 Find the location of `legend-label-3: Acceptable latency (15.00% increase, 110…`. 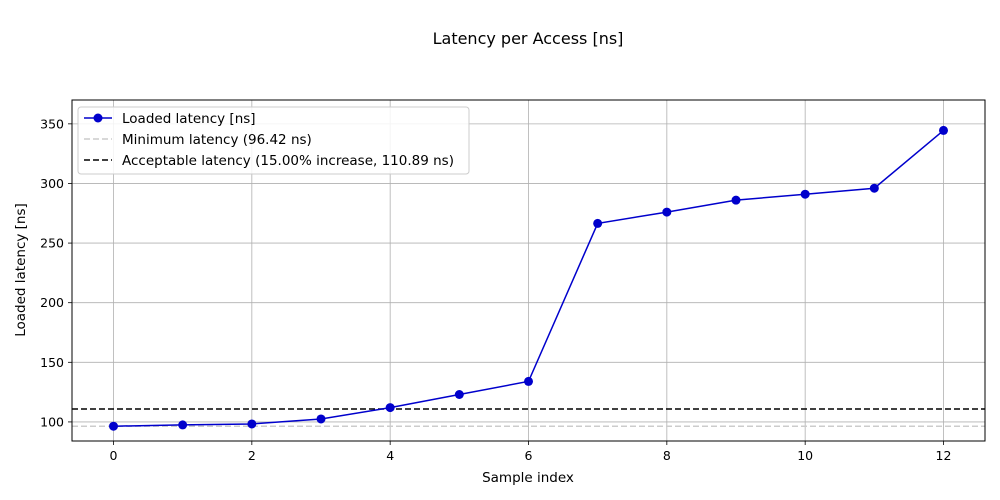

legend-label-3: Acceptable latency (15.00% increase, 110… is located at coordinates (288, 161).